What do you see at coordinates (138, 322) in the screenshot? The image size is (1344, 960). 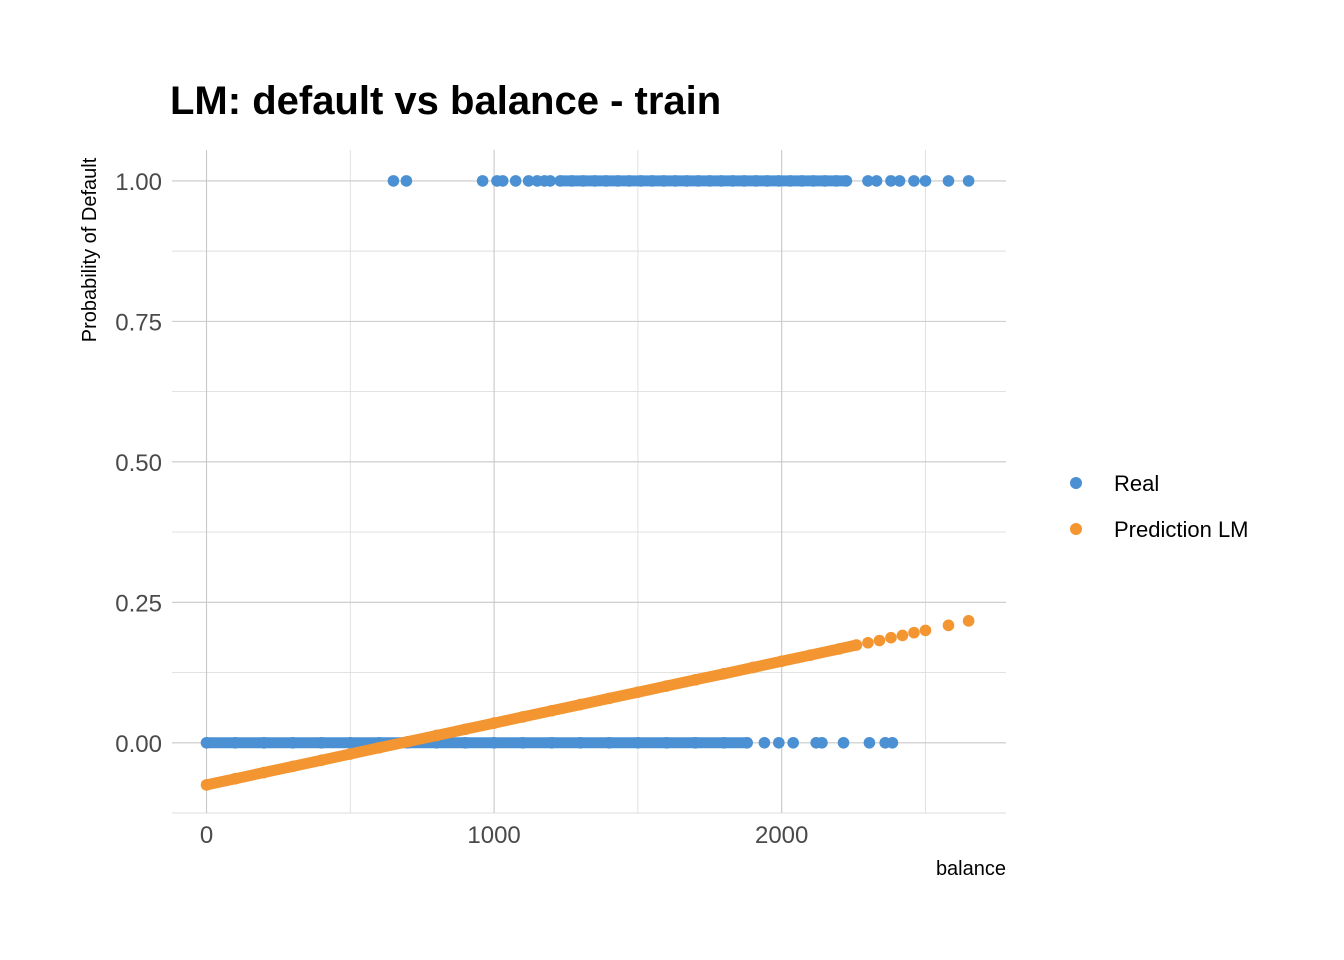 I see `y-tick-label: 0.75` at bounding box center [138, 322].